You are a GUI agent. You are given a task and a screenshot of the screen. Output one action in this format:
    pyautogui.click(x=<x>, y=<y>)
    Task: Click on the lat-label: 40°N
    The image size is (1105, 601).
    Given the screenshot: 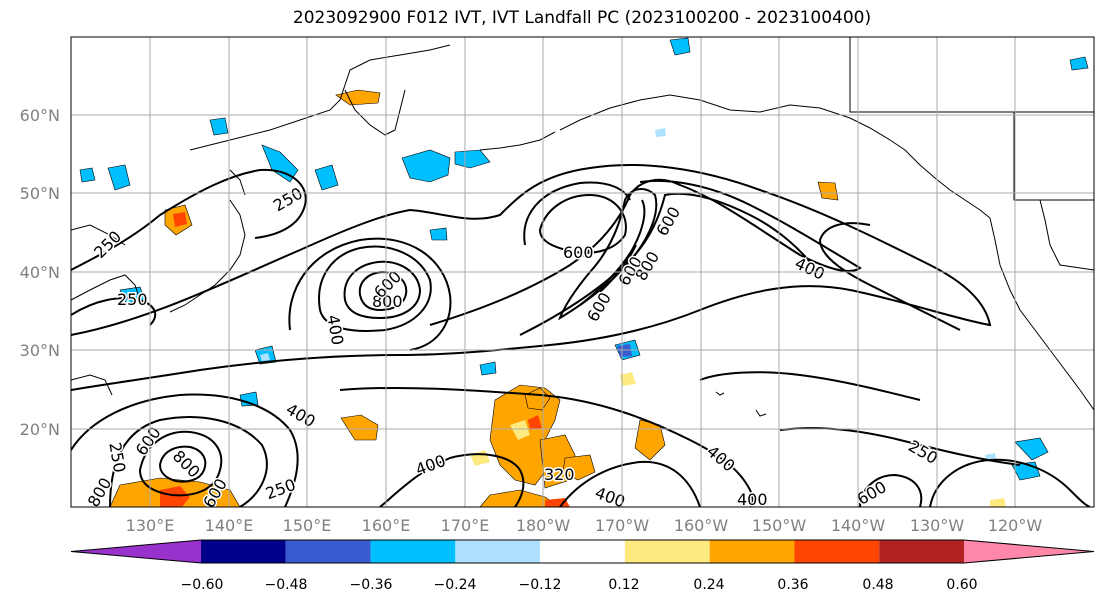 What is the action you would take?
    pyautogui.click(x=40, y=272)
    